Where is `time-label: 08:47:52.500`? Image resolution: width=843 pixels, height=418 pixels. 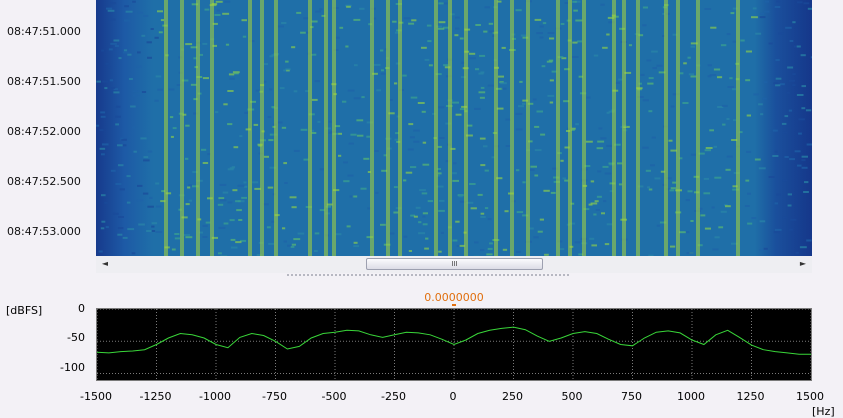
time-label: 08:47:52.500 is located at coordinates (44, 181).